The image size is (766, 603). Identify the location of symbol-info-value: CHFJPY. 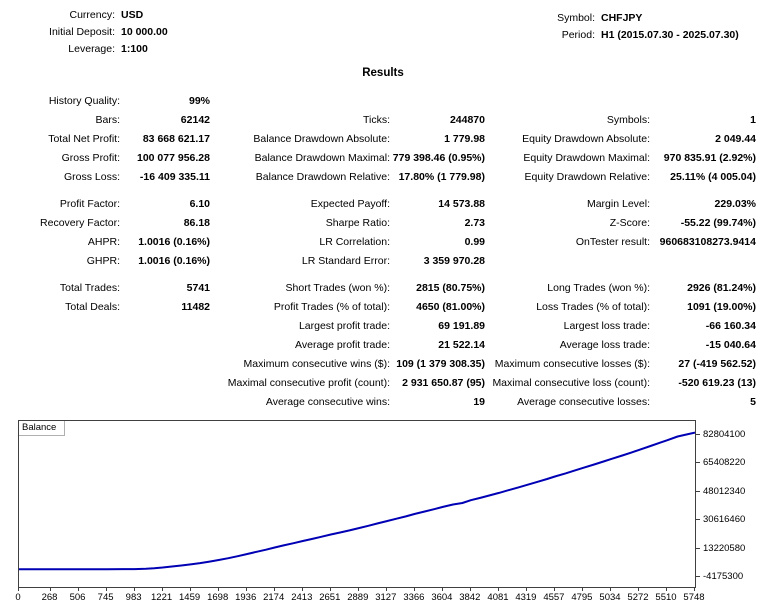
(622, 18).